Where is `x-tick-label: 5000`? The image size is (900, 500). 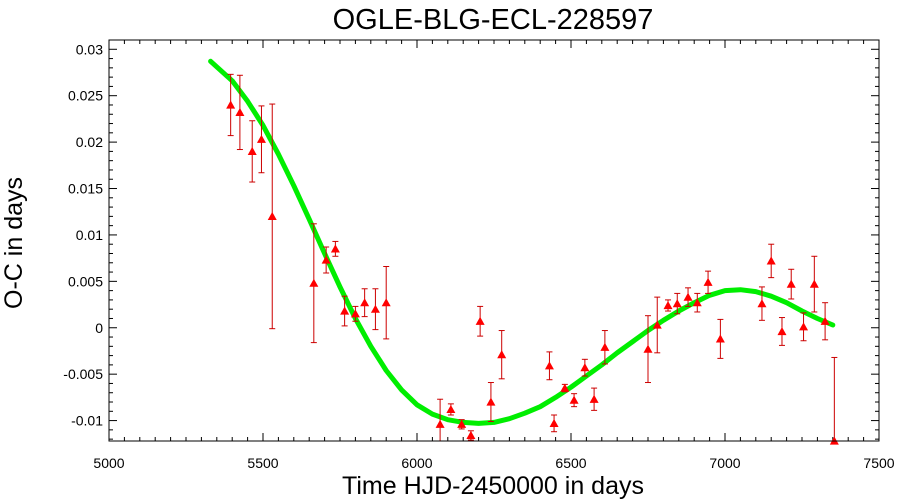 x-tick-label: 5000 is located at coordinates (108, 463).